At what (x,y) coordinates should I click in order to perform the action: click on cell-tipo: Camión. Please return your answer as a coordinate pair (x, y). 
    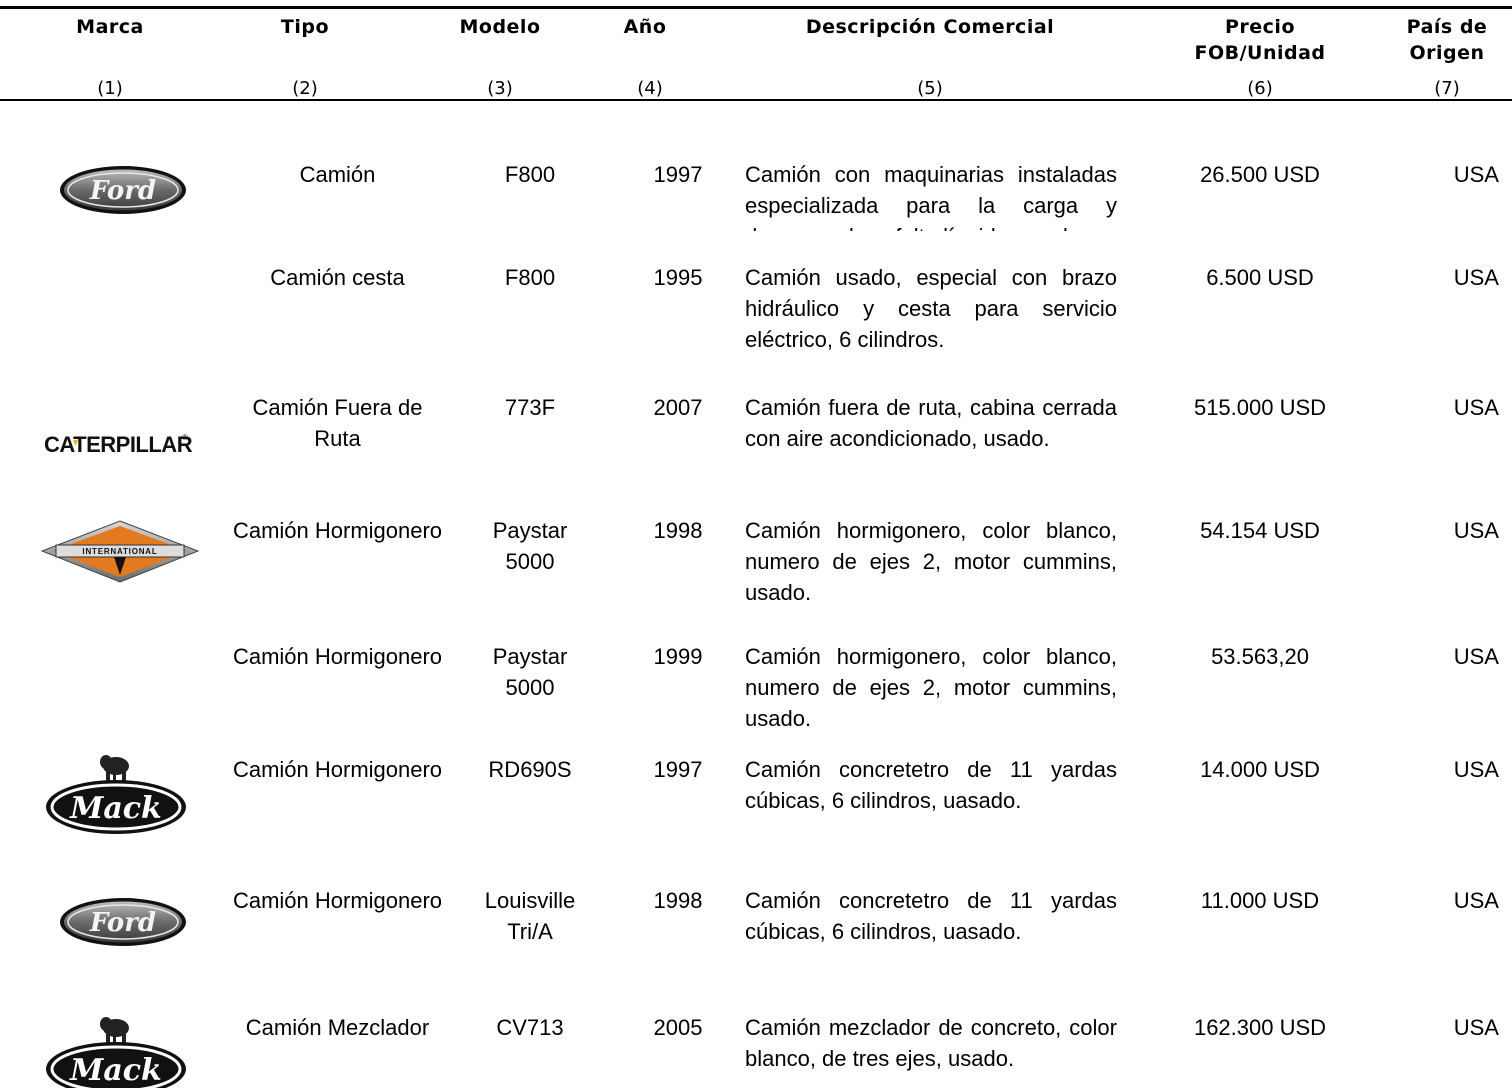
    Looking at the image, I should click on (337, 174).